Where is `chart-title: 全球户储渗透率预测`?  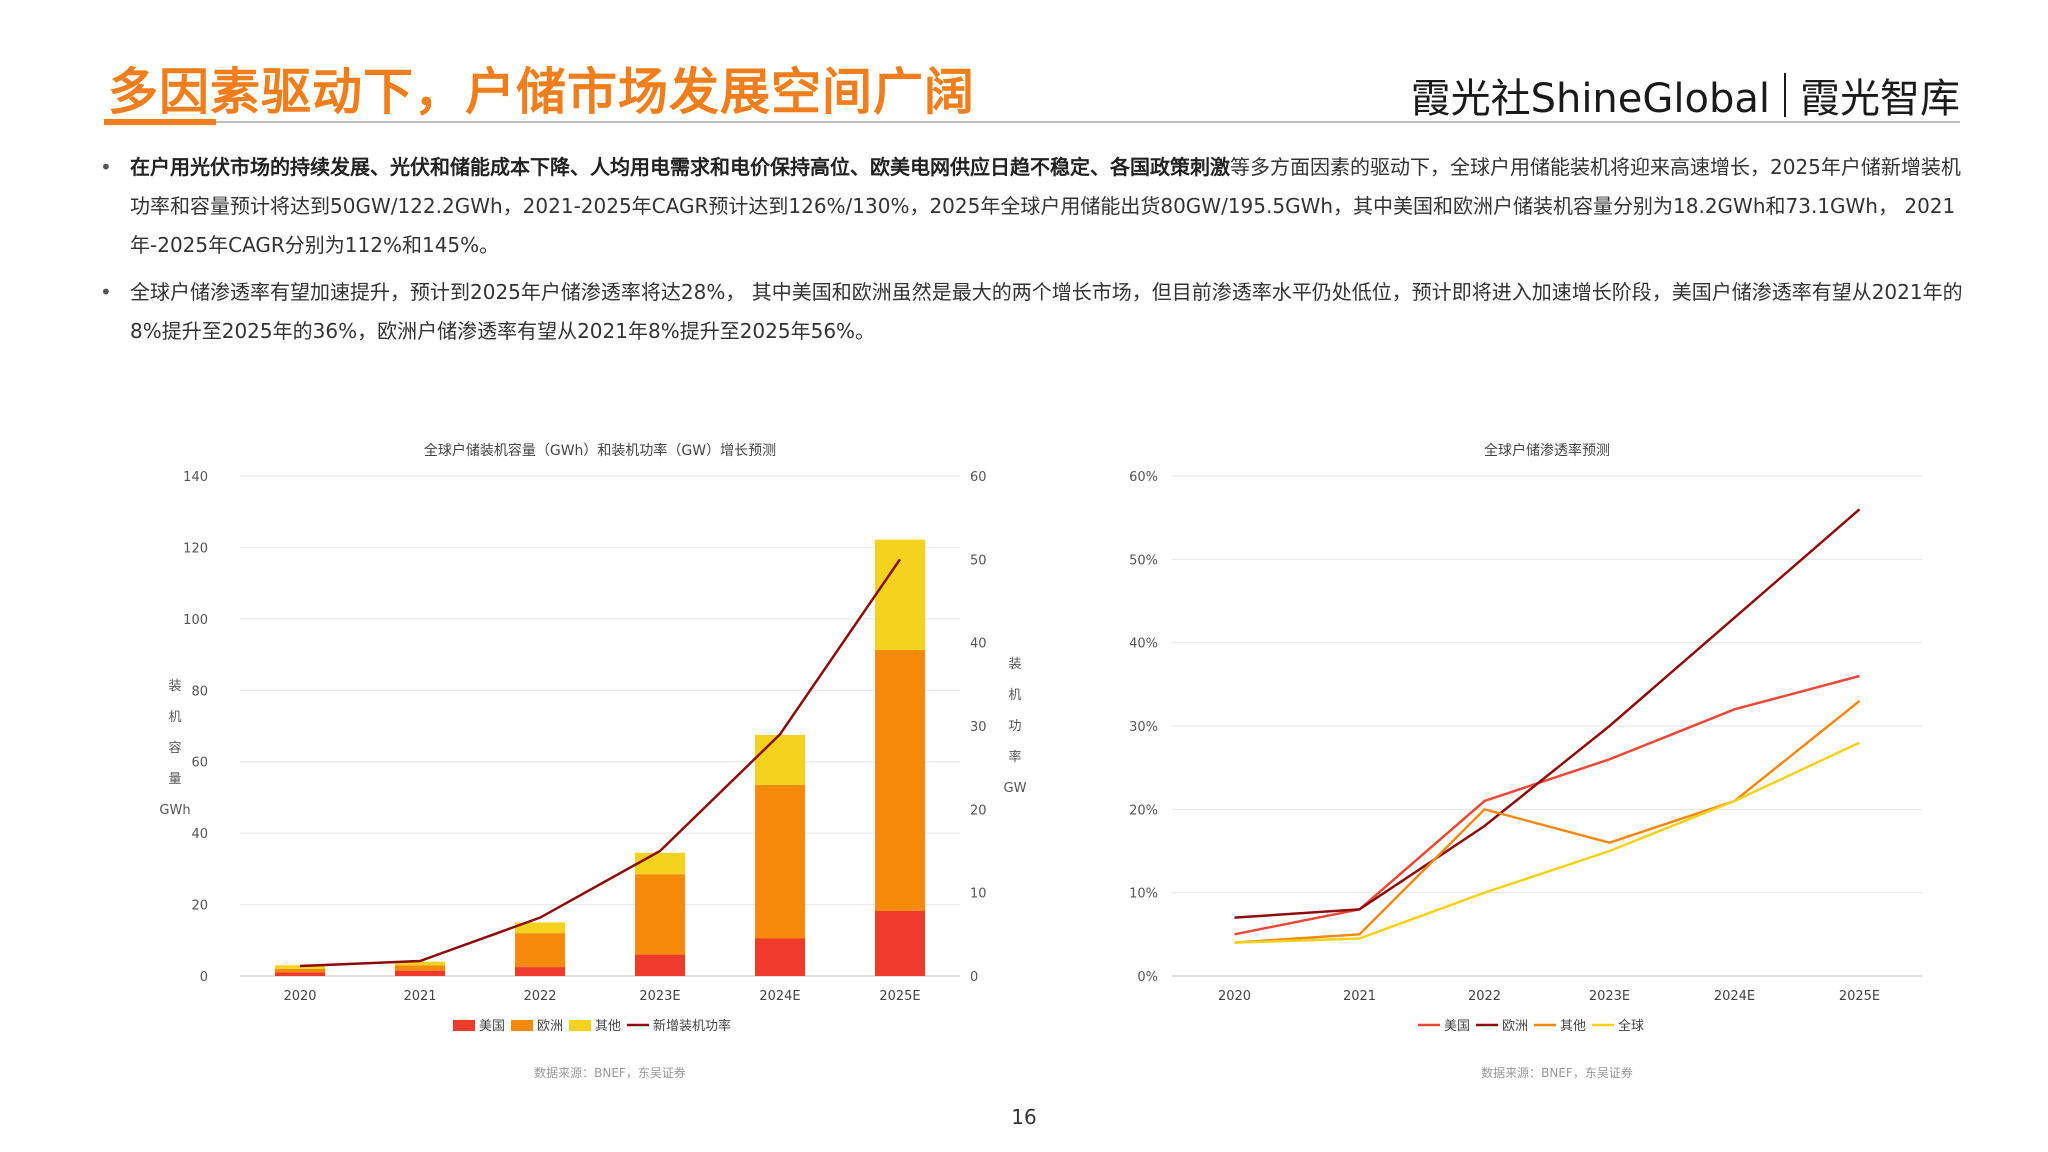
chart-title: 全球户储渗透率预测 is located at coordinates (1547, 450).